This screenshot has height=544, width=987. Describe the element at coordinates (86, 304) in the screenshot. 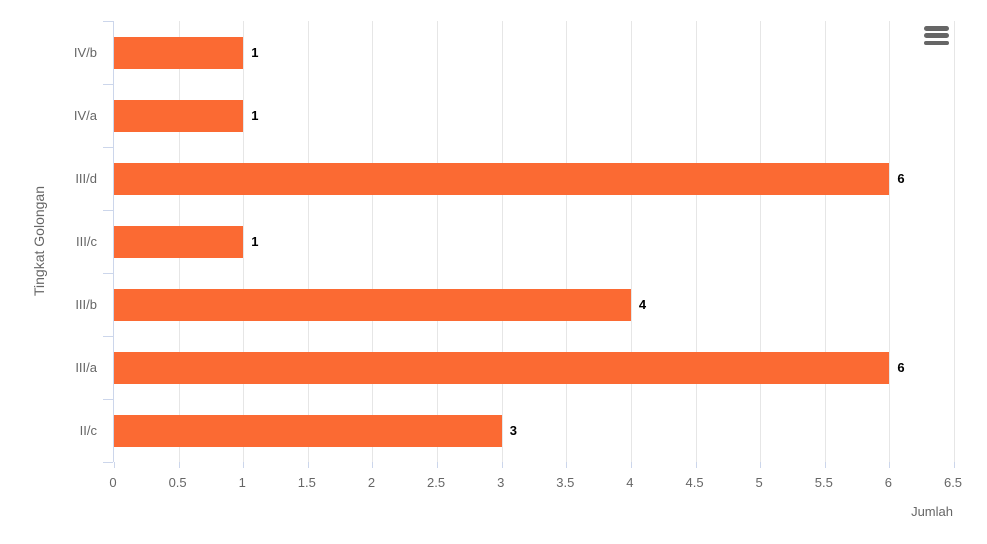

I see `category-label: III/b` at that location.